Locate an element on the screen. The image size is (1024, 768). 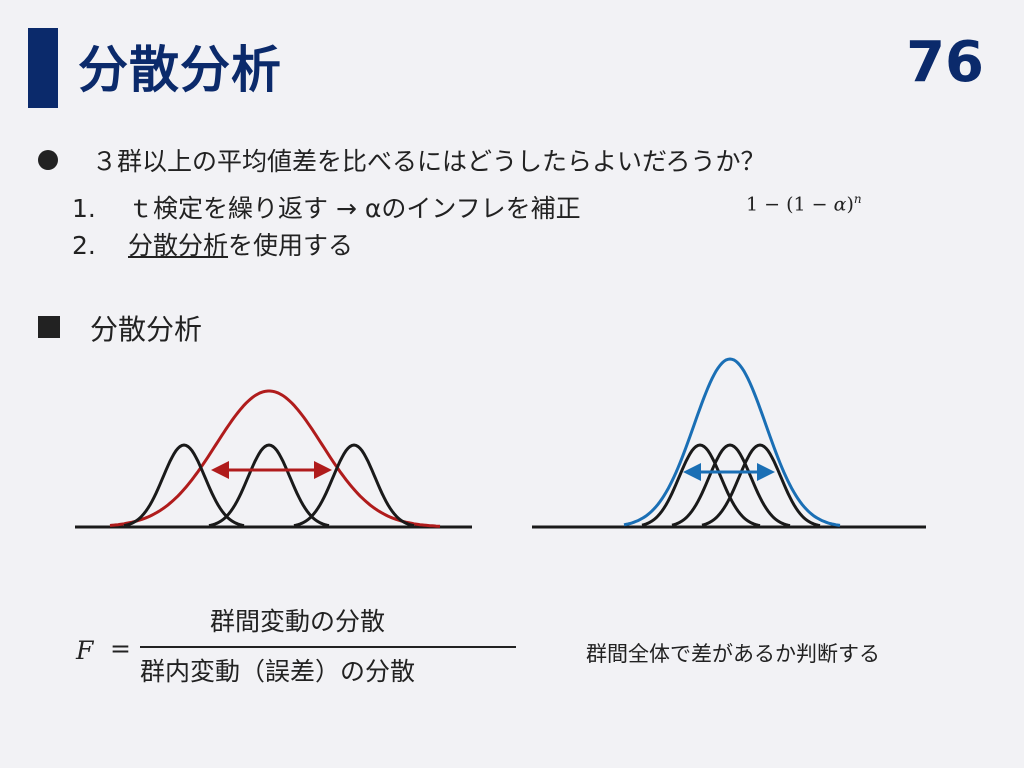
option-2-rest: を使用する is located at coordinates (291, 245).